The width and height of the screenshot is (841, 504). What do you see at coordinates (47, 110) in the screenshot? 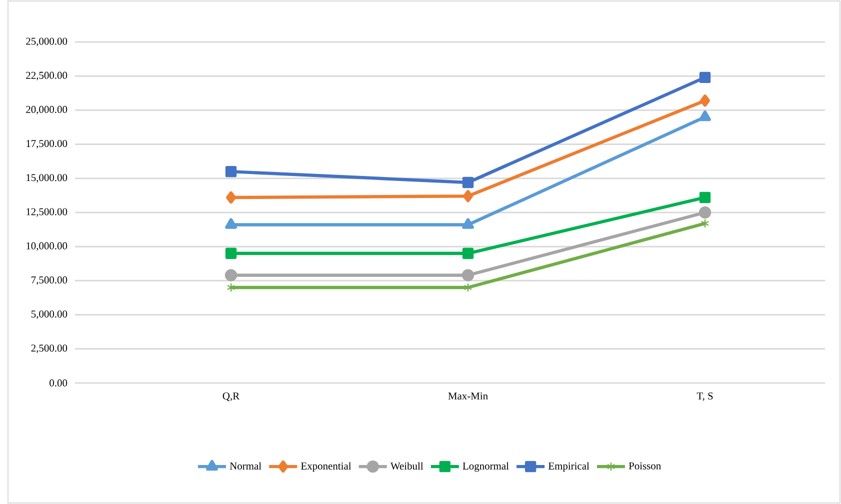
I see `y-tick-label: 20,000.00` at bounding box center [47, 110].